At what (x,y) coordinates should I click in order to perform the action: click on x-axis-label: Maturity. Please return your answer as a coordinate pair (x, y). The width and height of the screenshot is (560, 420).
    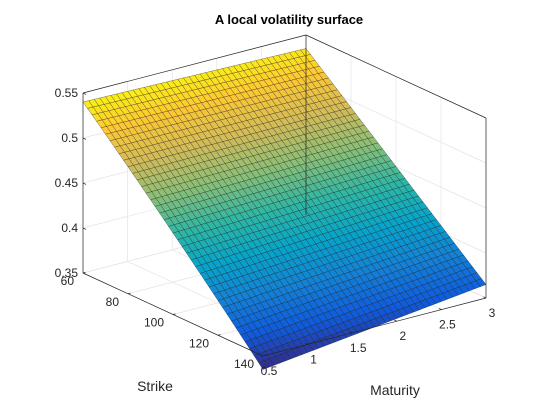
    Looking at the image, I should click on (395, 390).